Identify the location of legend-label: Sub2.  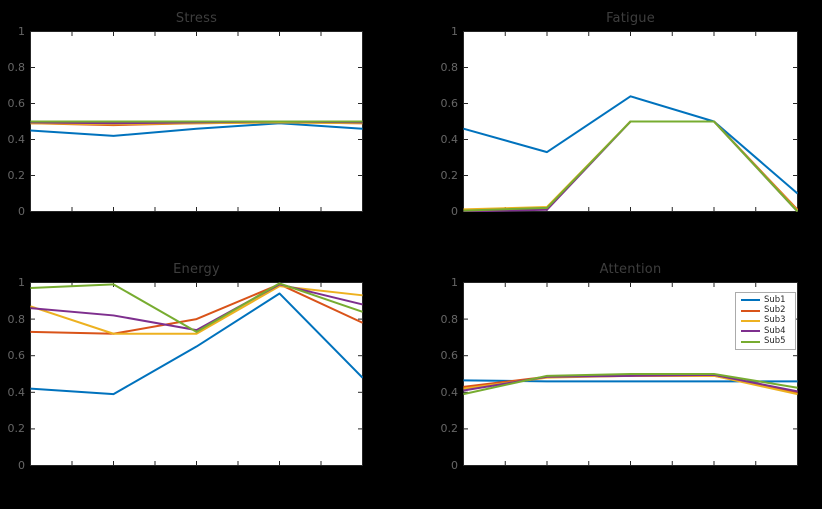
(775, 310).